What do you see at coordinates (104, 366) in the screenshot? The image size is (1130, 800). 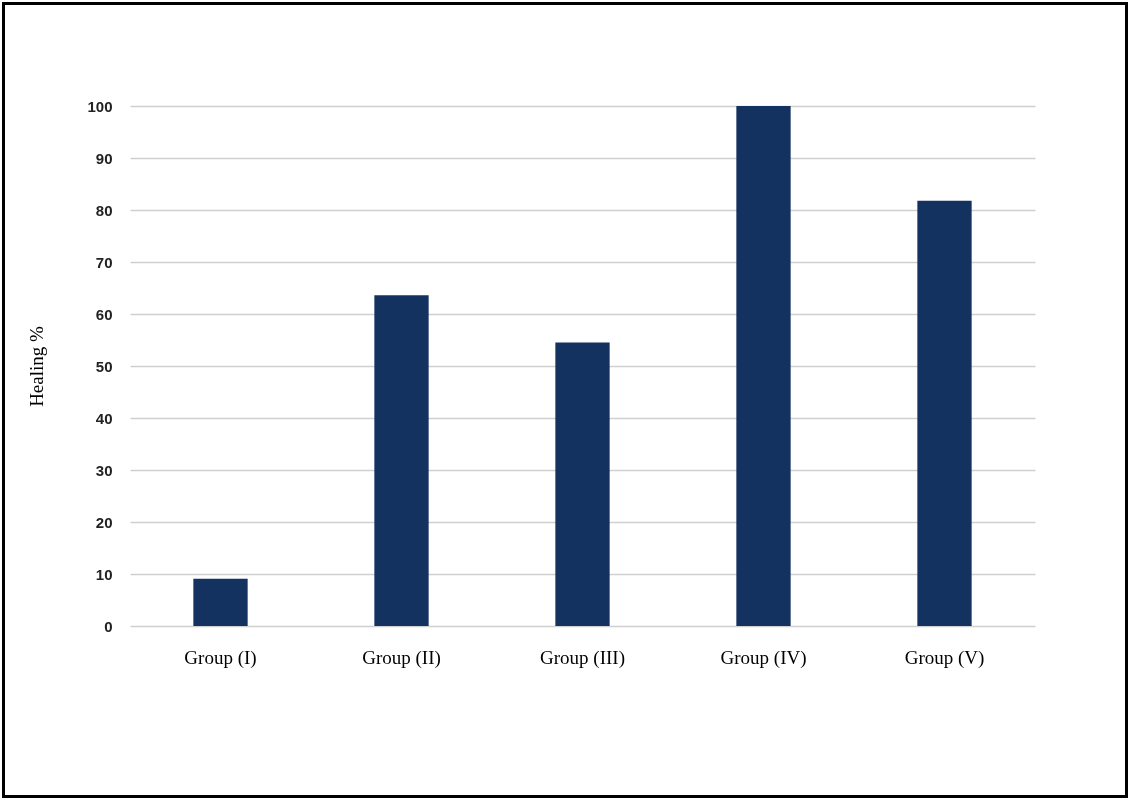 I see `y-tick-label: 50` at bounding box center [104, 366].